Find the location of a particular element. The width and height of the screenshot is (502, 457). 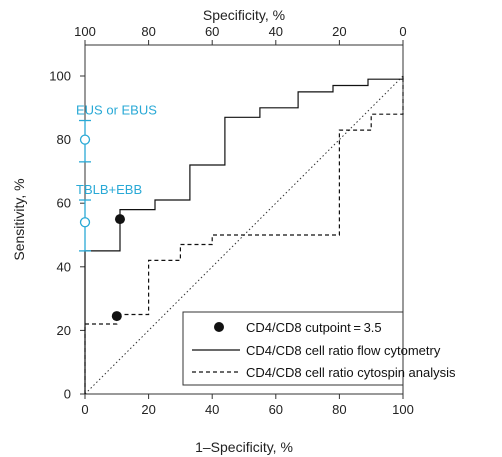

legend-cytospin-label: CD4/CD8 cell ratio cytospin analysis is located at coordinates (351, 372).